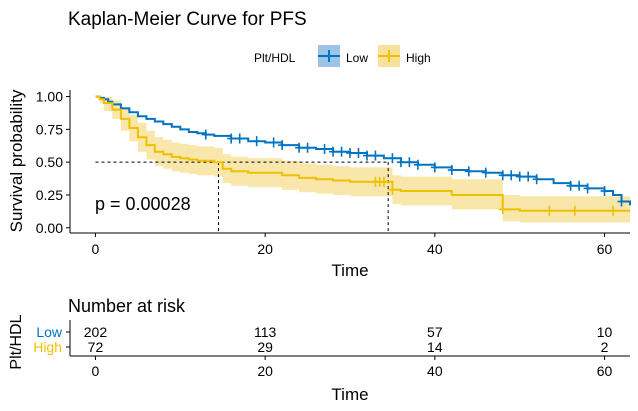  Describe the element at coordinates (435, 249) in the screenshot. I see `x-tick-label-2: 40` at that location.